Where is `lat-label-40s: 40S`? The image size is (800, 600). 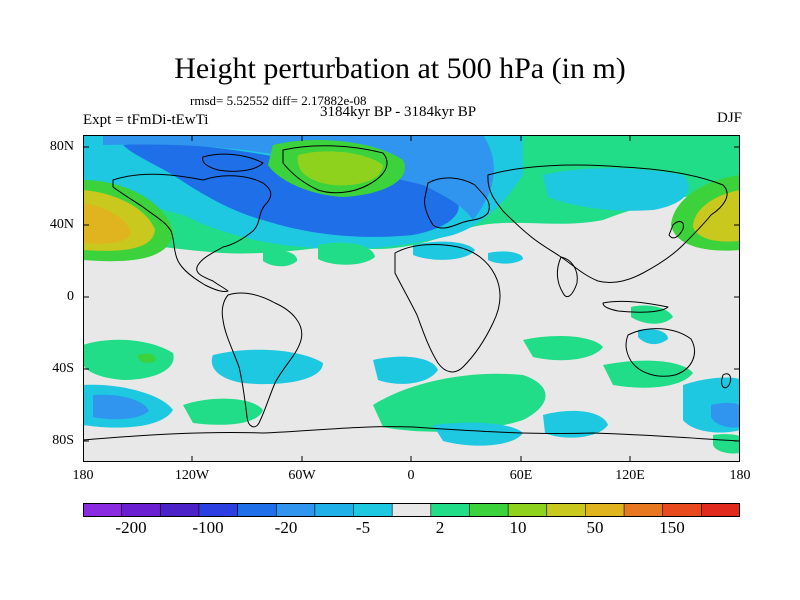
lat-label-40s: 40S is located at coordinates (63, 368).